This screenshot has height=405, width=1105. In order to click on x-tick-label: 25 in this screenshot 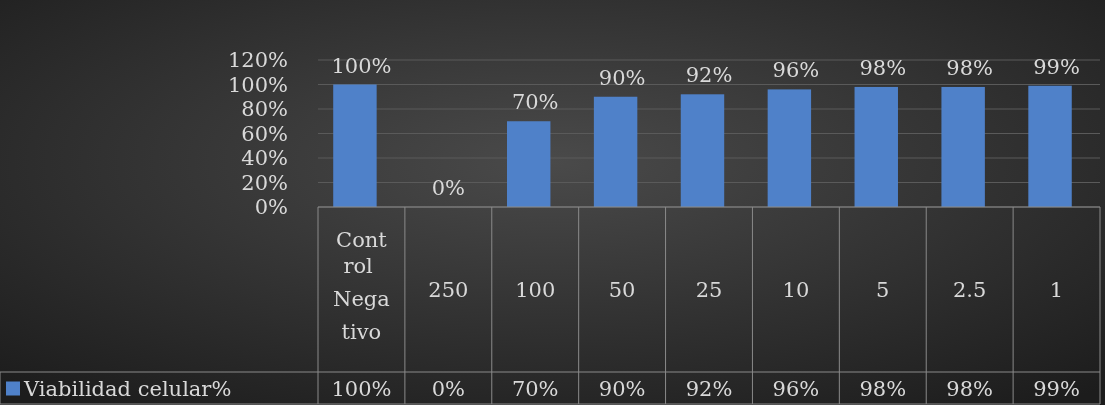, I will do `click(709, 289)`.